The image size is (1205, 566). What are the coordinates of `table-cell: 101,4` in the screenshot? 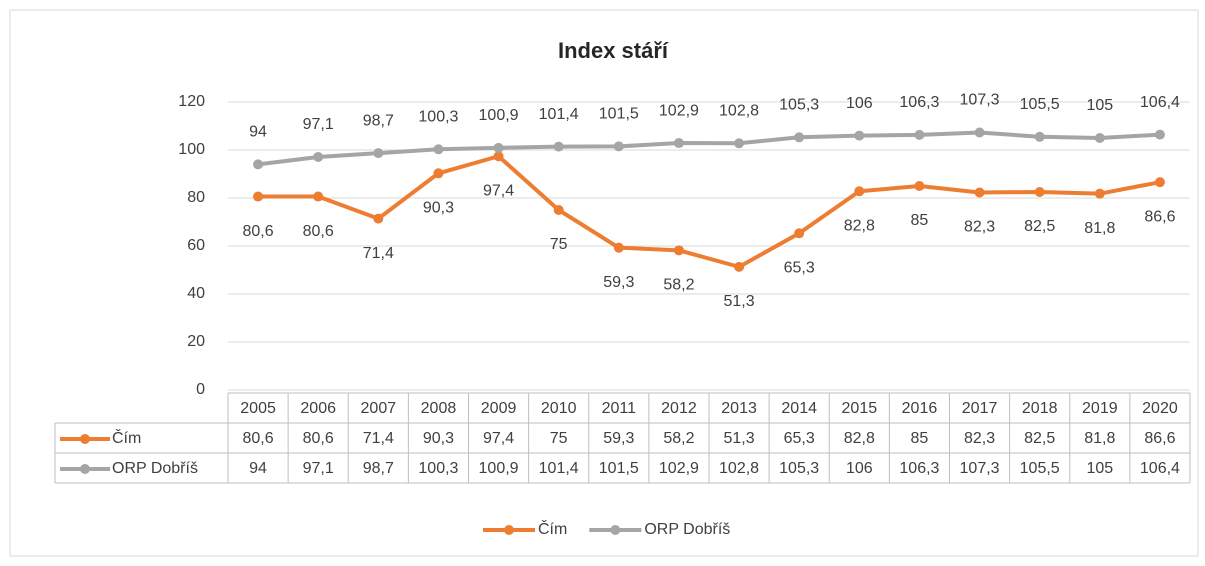 It's located at (559, 468).